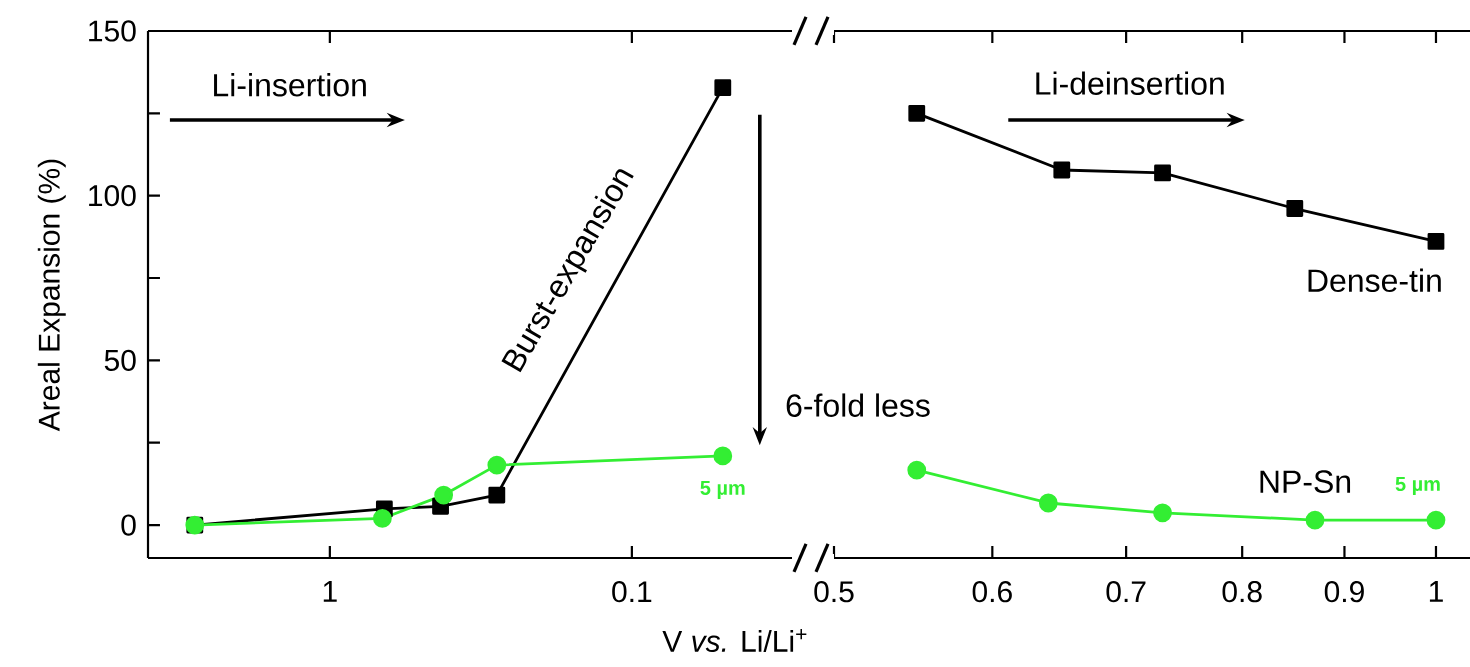 The width and height of the screenshot is (1470, 667). Describe the element at coordinates (1344, 592) in the screenshot. I see `x-tick-label: 0.9` at that location.